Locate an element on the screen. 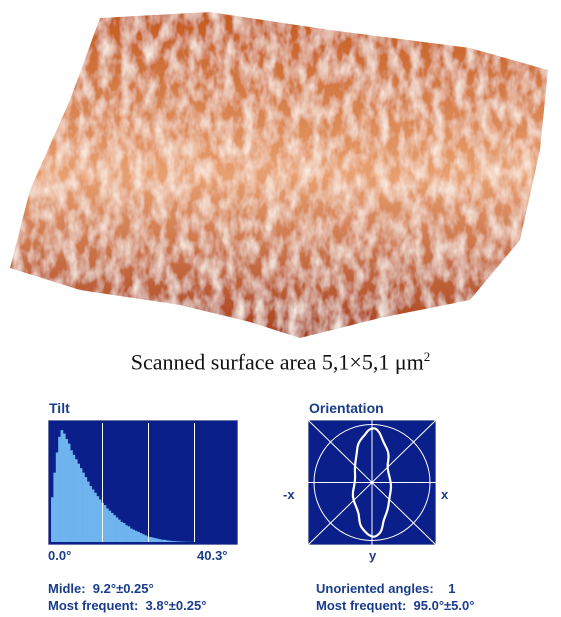 This screenshot has height=617, width=561. tilt-most-value: 3.8°±0.25° is located at coordinates (176, 605).